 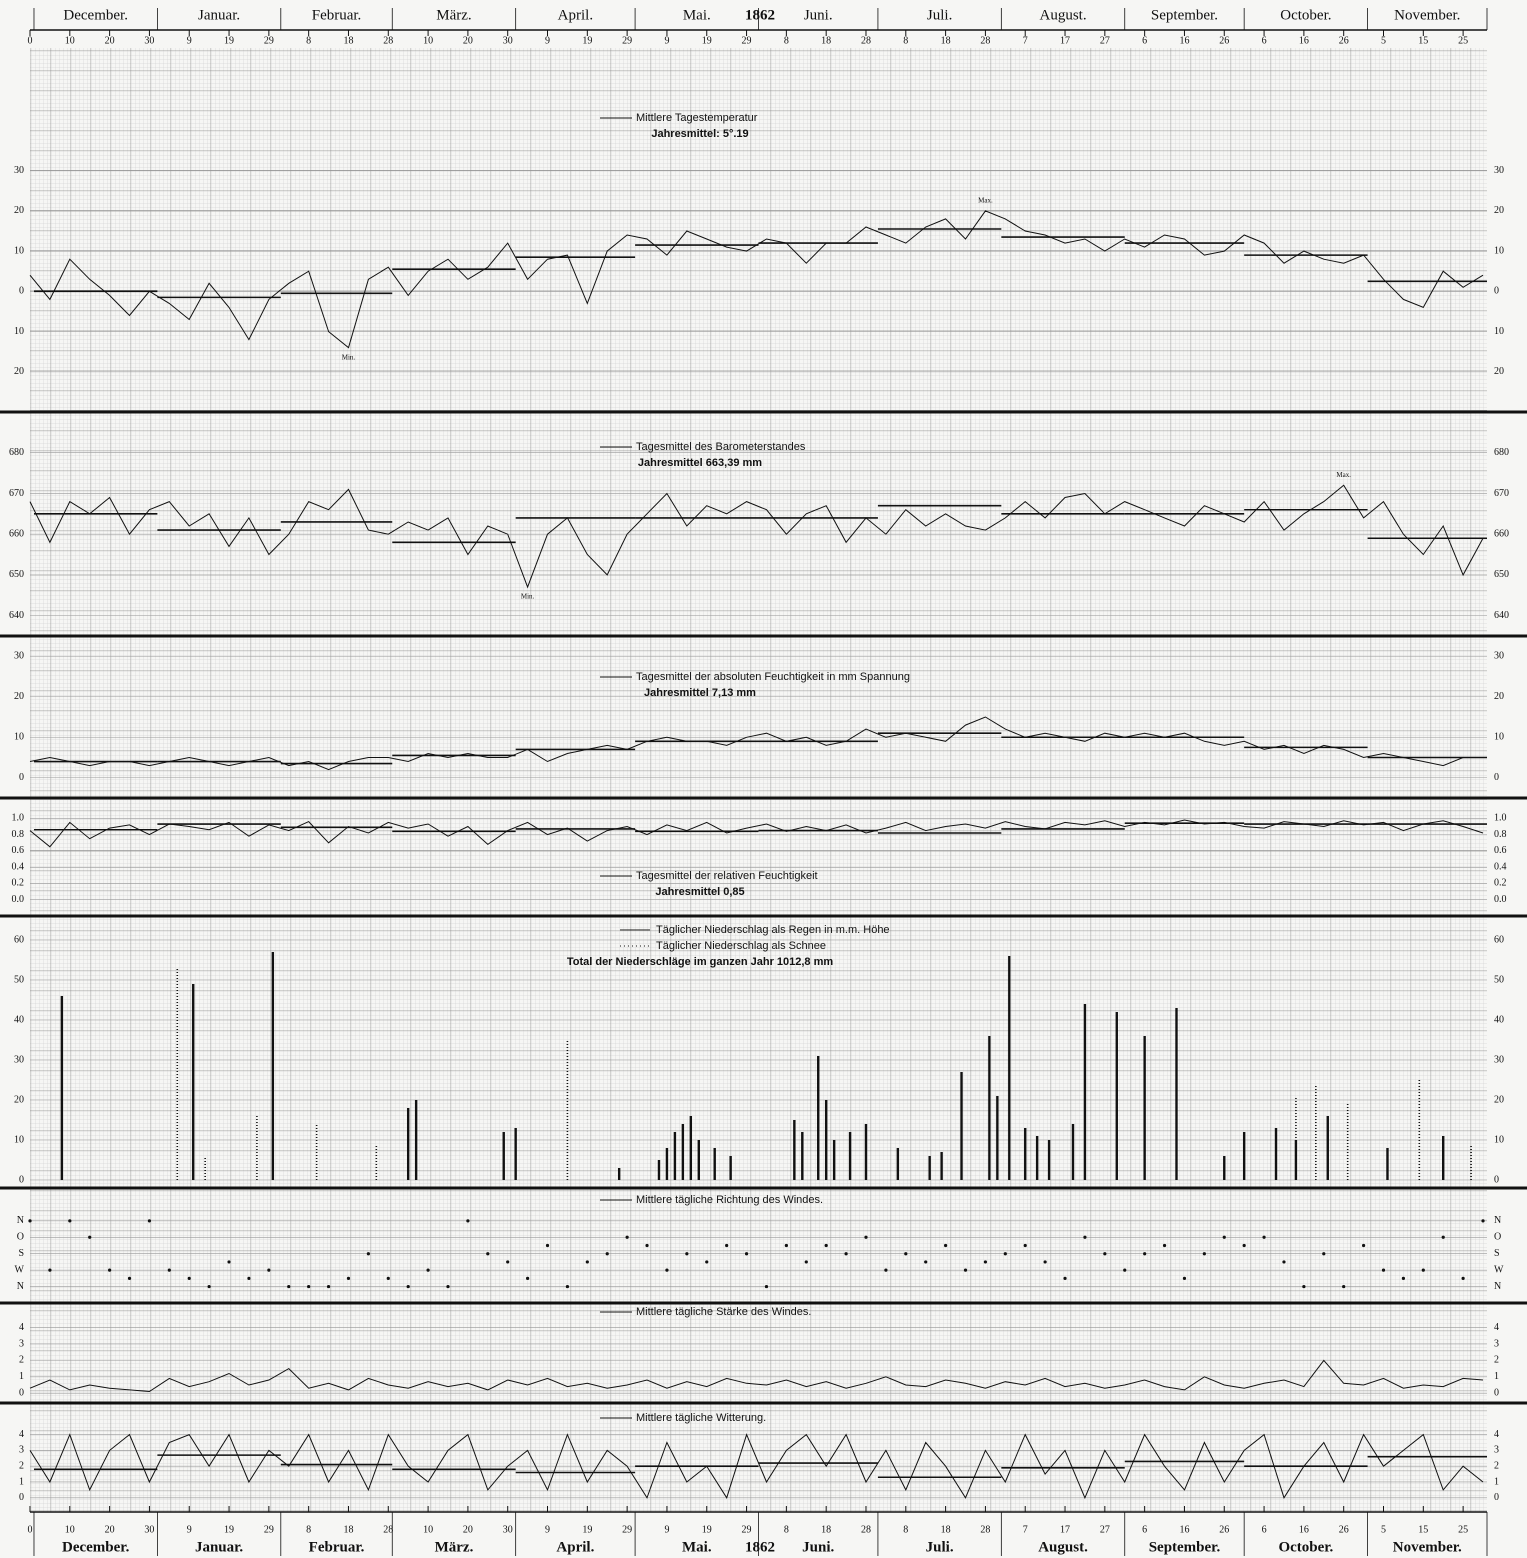 I want to click on y-tick-label: 640, so click(x=1501, y=615).